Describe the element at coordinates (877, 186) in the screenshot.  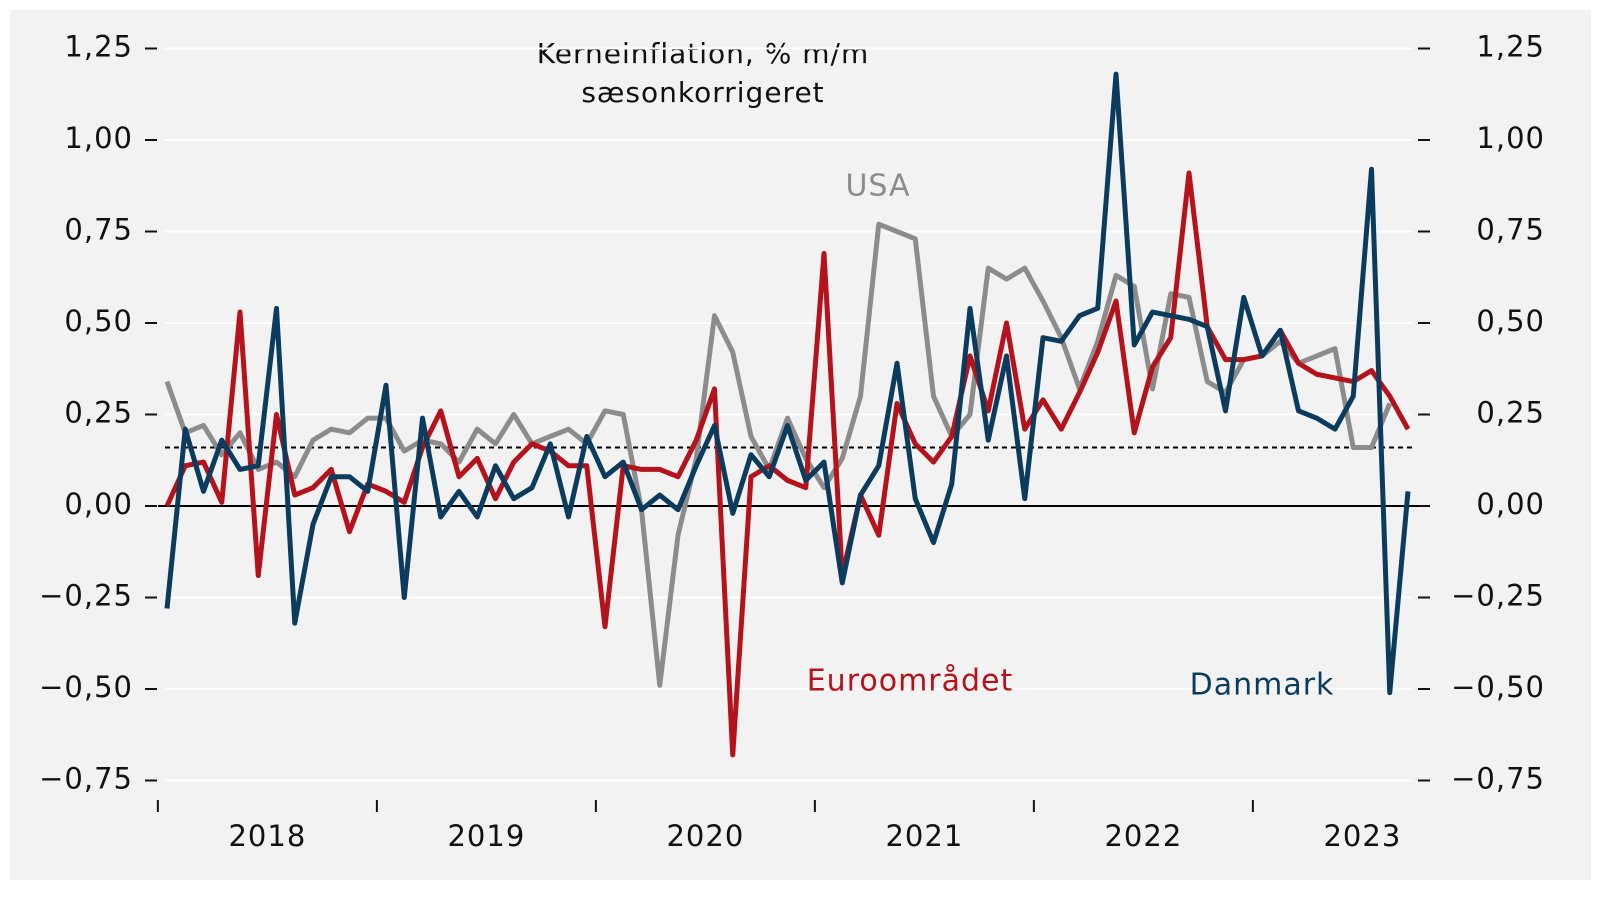
I see `series-label: USA` at that location.